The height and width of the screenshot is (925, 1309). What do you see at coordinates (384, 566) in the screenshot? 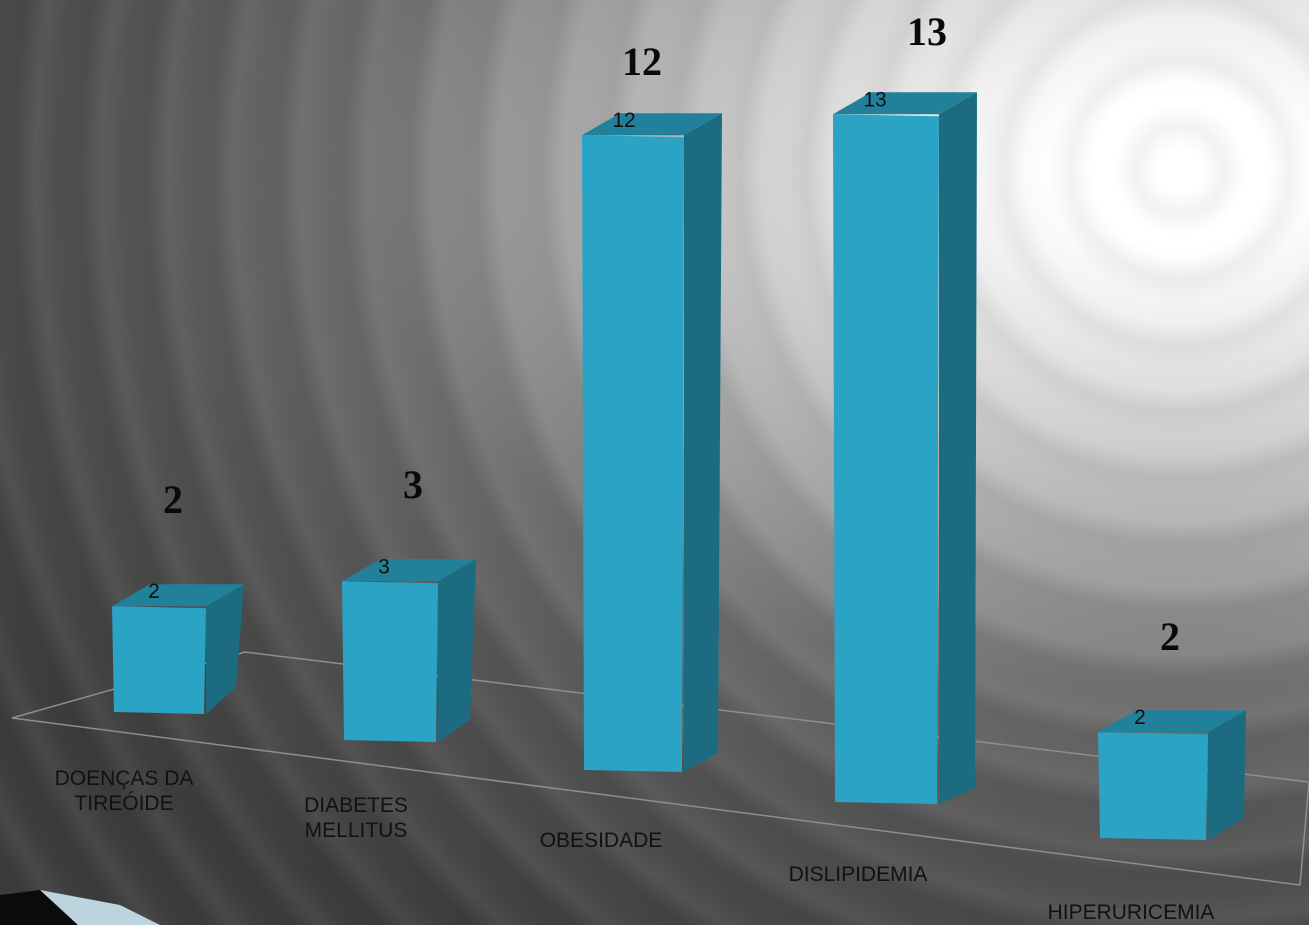
I see `data-label: 3` at bounding box center [384, 566].